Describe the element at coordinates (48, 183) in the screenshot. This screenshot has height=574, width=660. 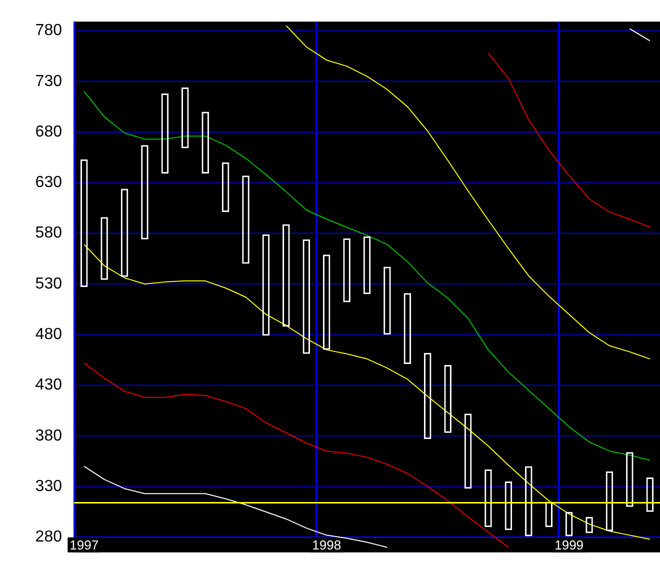
I see `y-tick-label: 630` at that location.